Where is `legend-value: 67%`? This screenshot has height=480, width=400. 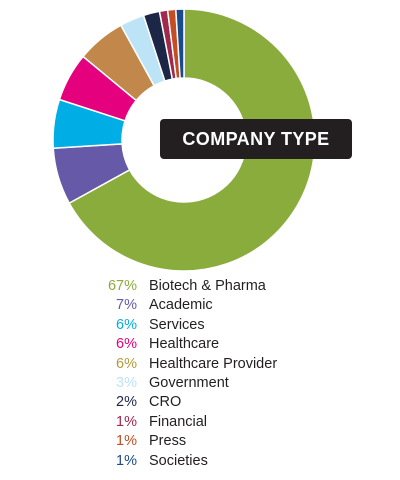
legend-value: 67% is located at coordinates (122, 286).